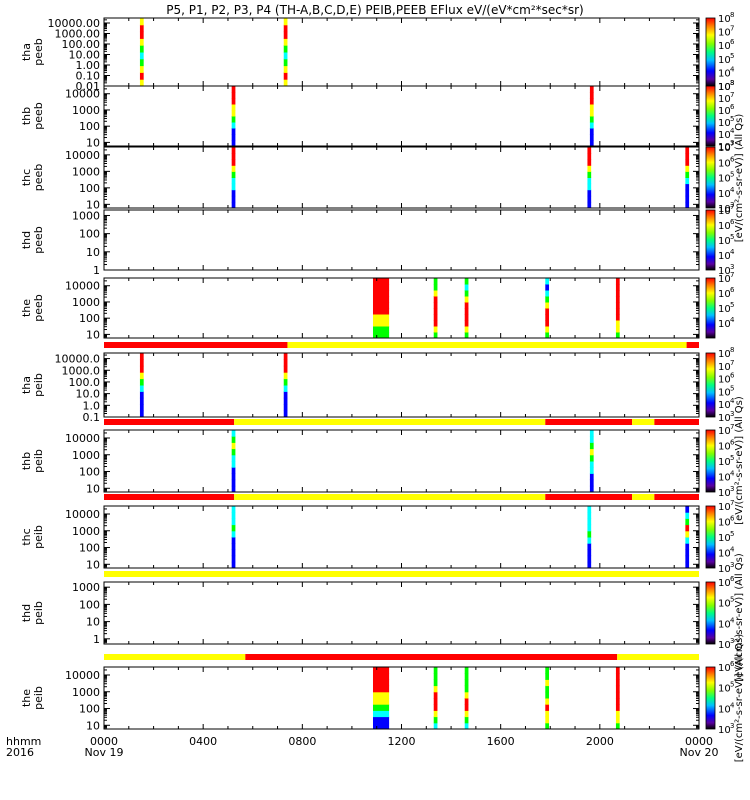  I want to click on x-tick-label: 0000, so click(104, 741).